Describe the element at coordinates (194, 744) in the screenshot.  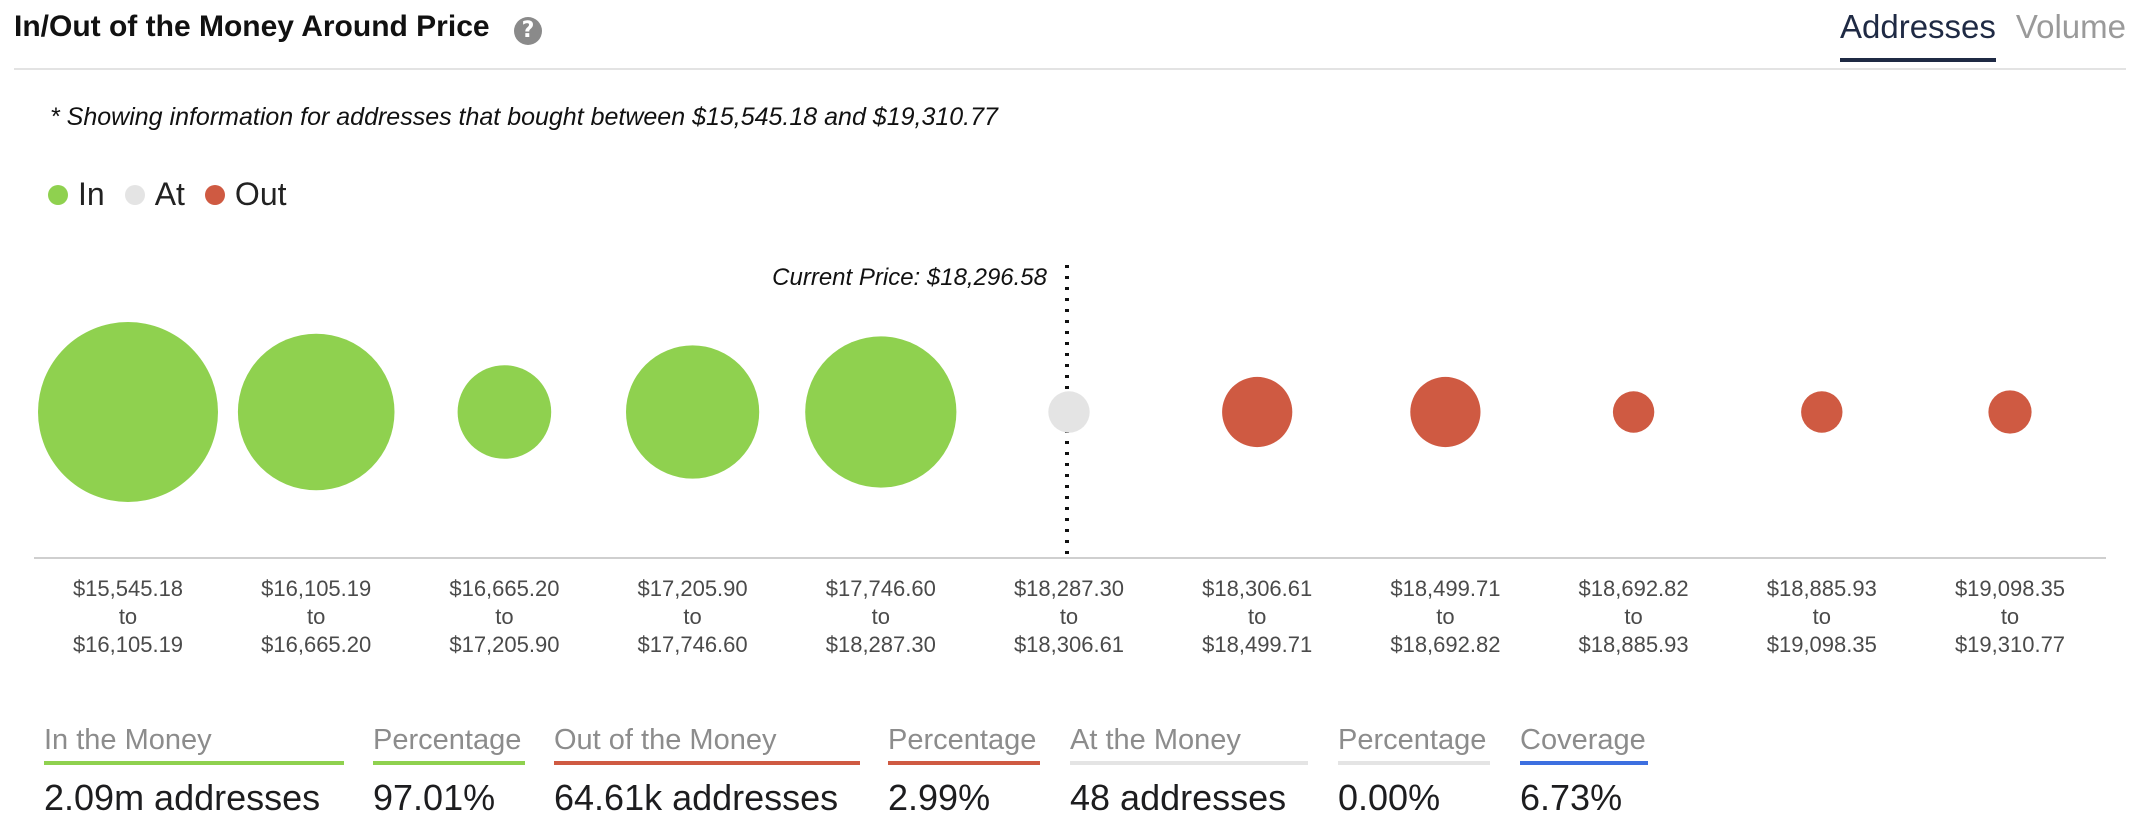
I see `stat-in-label: In the Money` at that location.